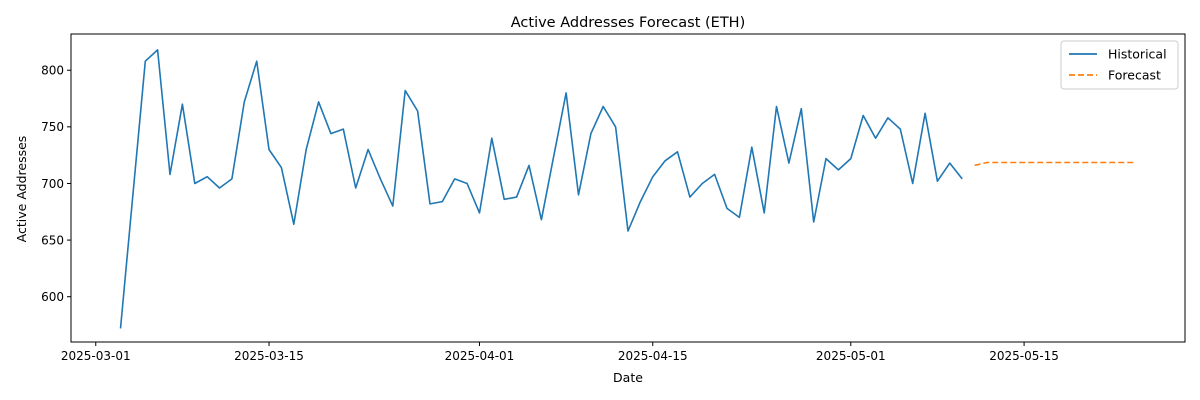 Image resolution: width=1200 pixels, height=400 pixels. I want to click on x-tick-label: 2025-05-15, so click(1024, 356).